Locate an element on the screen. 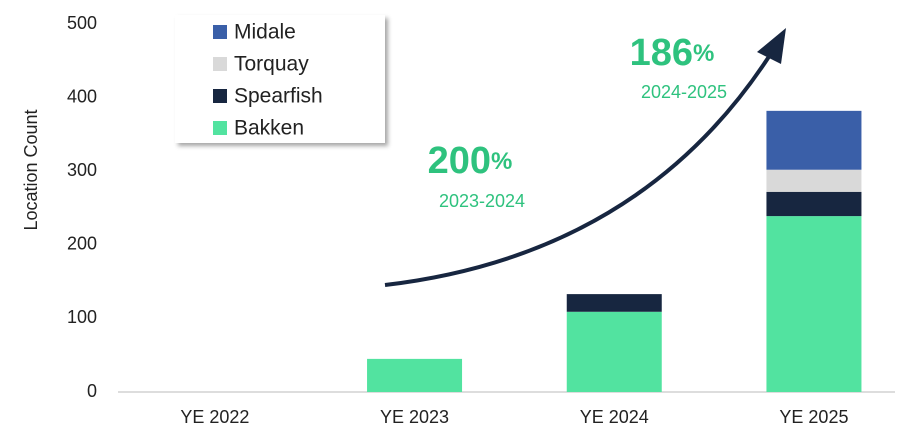  arrow-head is located at coordinates (771, 46).